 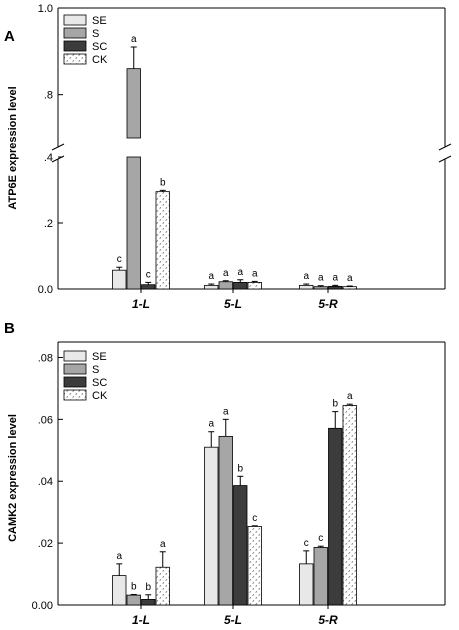 What do you see at coordinates (48, 224) in the screenshot?
I see `y-tick-label: .2` at bounding box center [48, 224].